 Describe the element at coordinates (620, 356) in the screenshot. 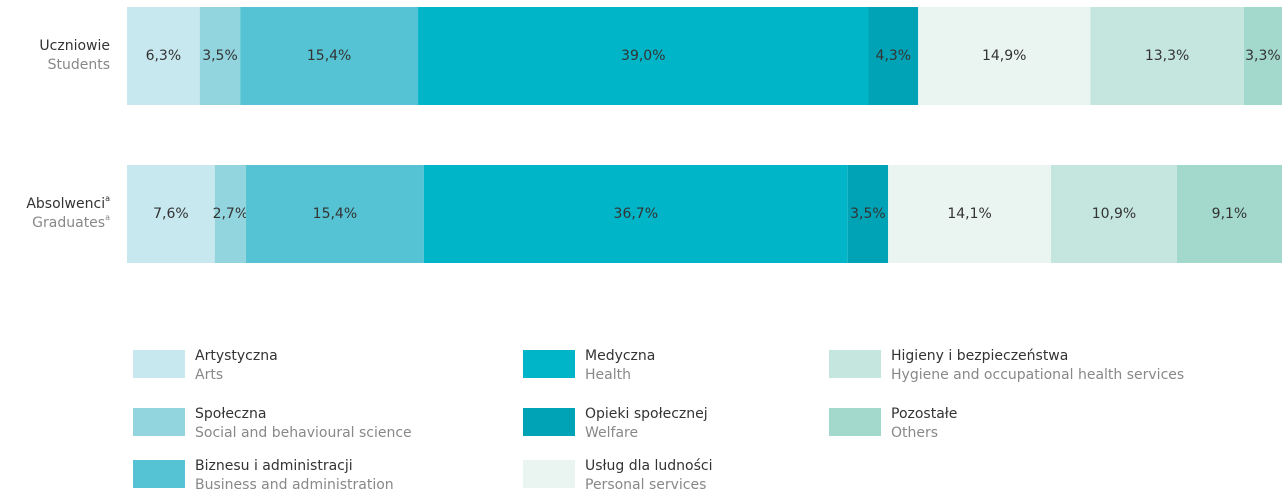

I see `legend-label: Medyczna` at that location.